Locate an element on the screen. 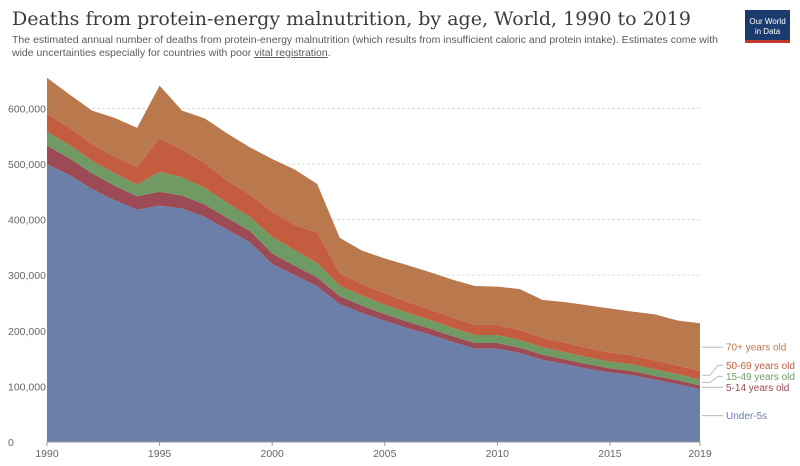  x-tick-label-1: 1995 is located at coordinates (160, 454).